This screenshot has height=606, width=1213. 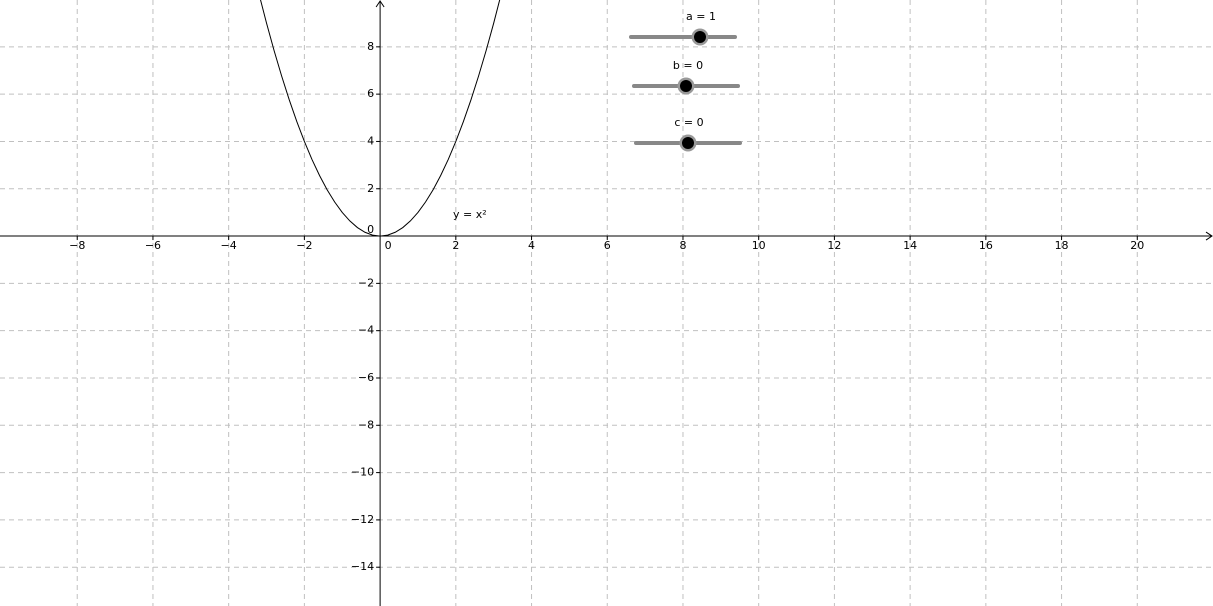 I want to click on x-tick-label: 12, so click(x=834, y=245).